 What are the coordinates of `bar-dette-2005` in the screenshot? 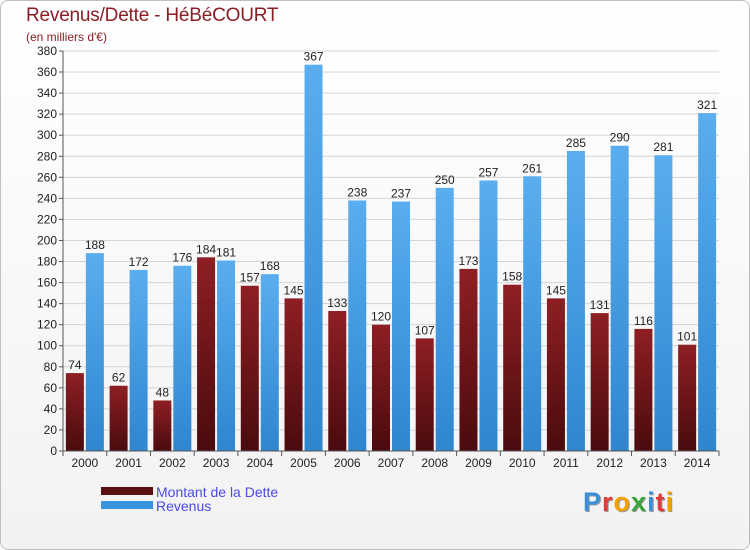 It's located at (293, 374).